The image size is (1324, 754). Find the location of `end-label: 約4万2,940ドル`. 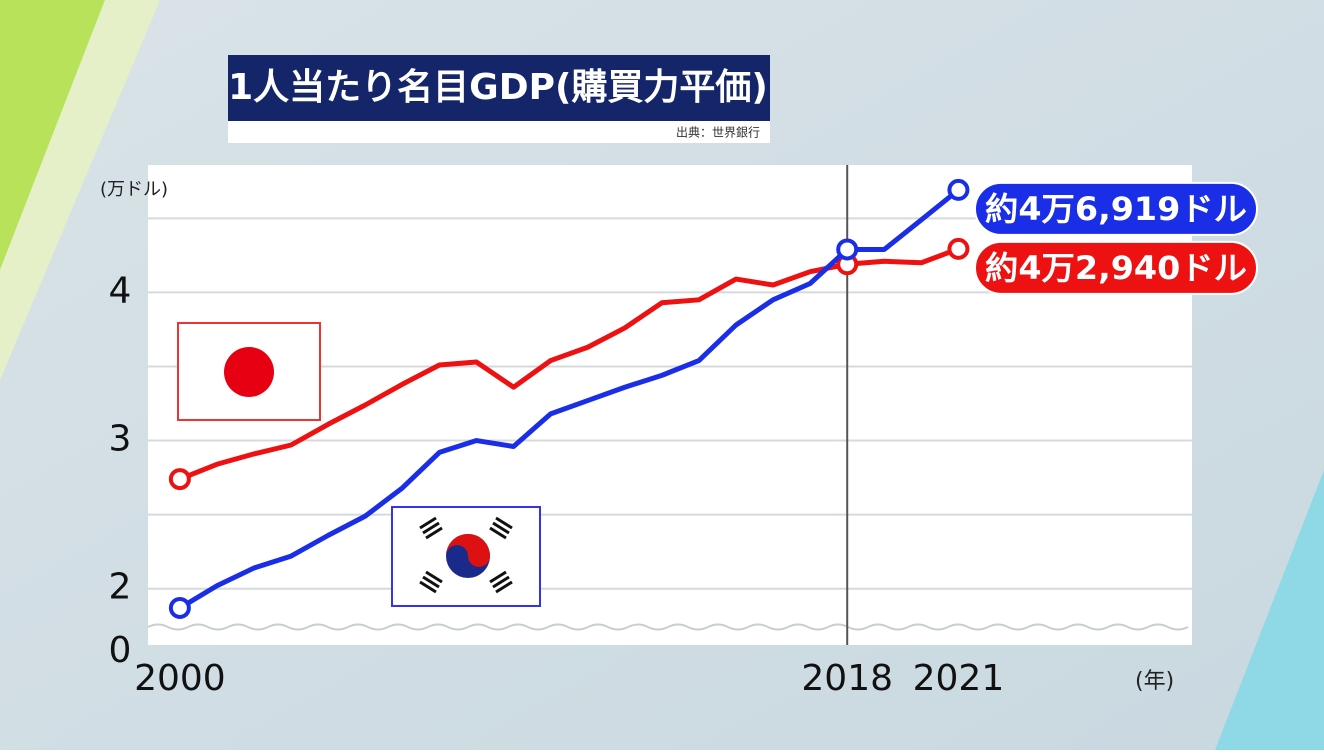

end-label: 約4万2,940ドル is located at coordinates (1116, 268).